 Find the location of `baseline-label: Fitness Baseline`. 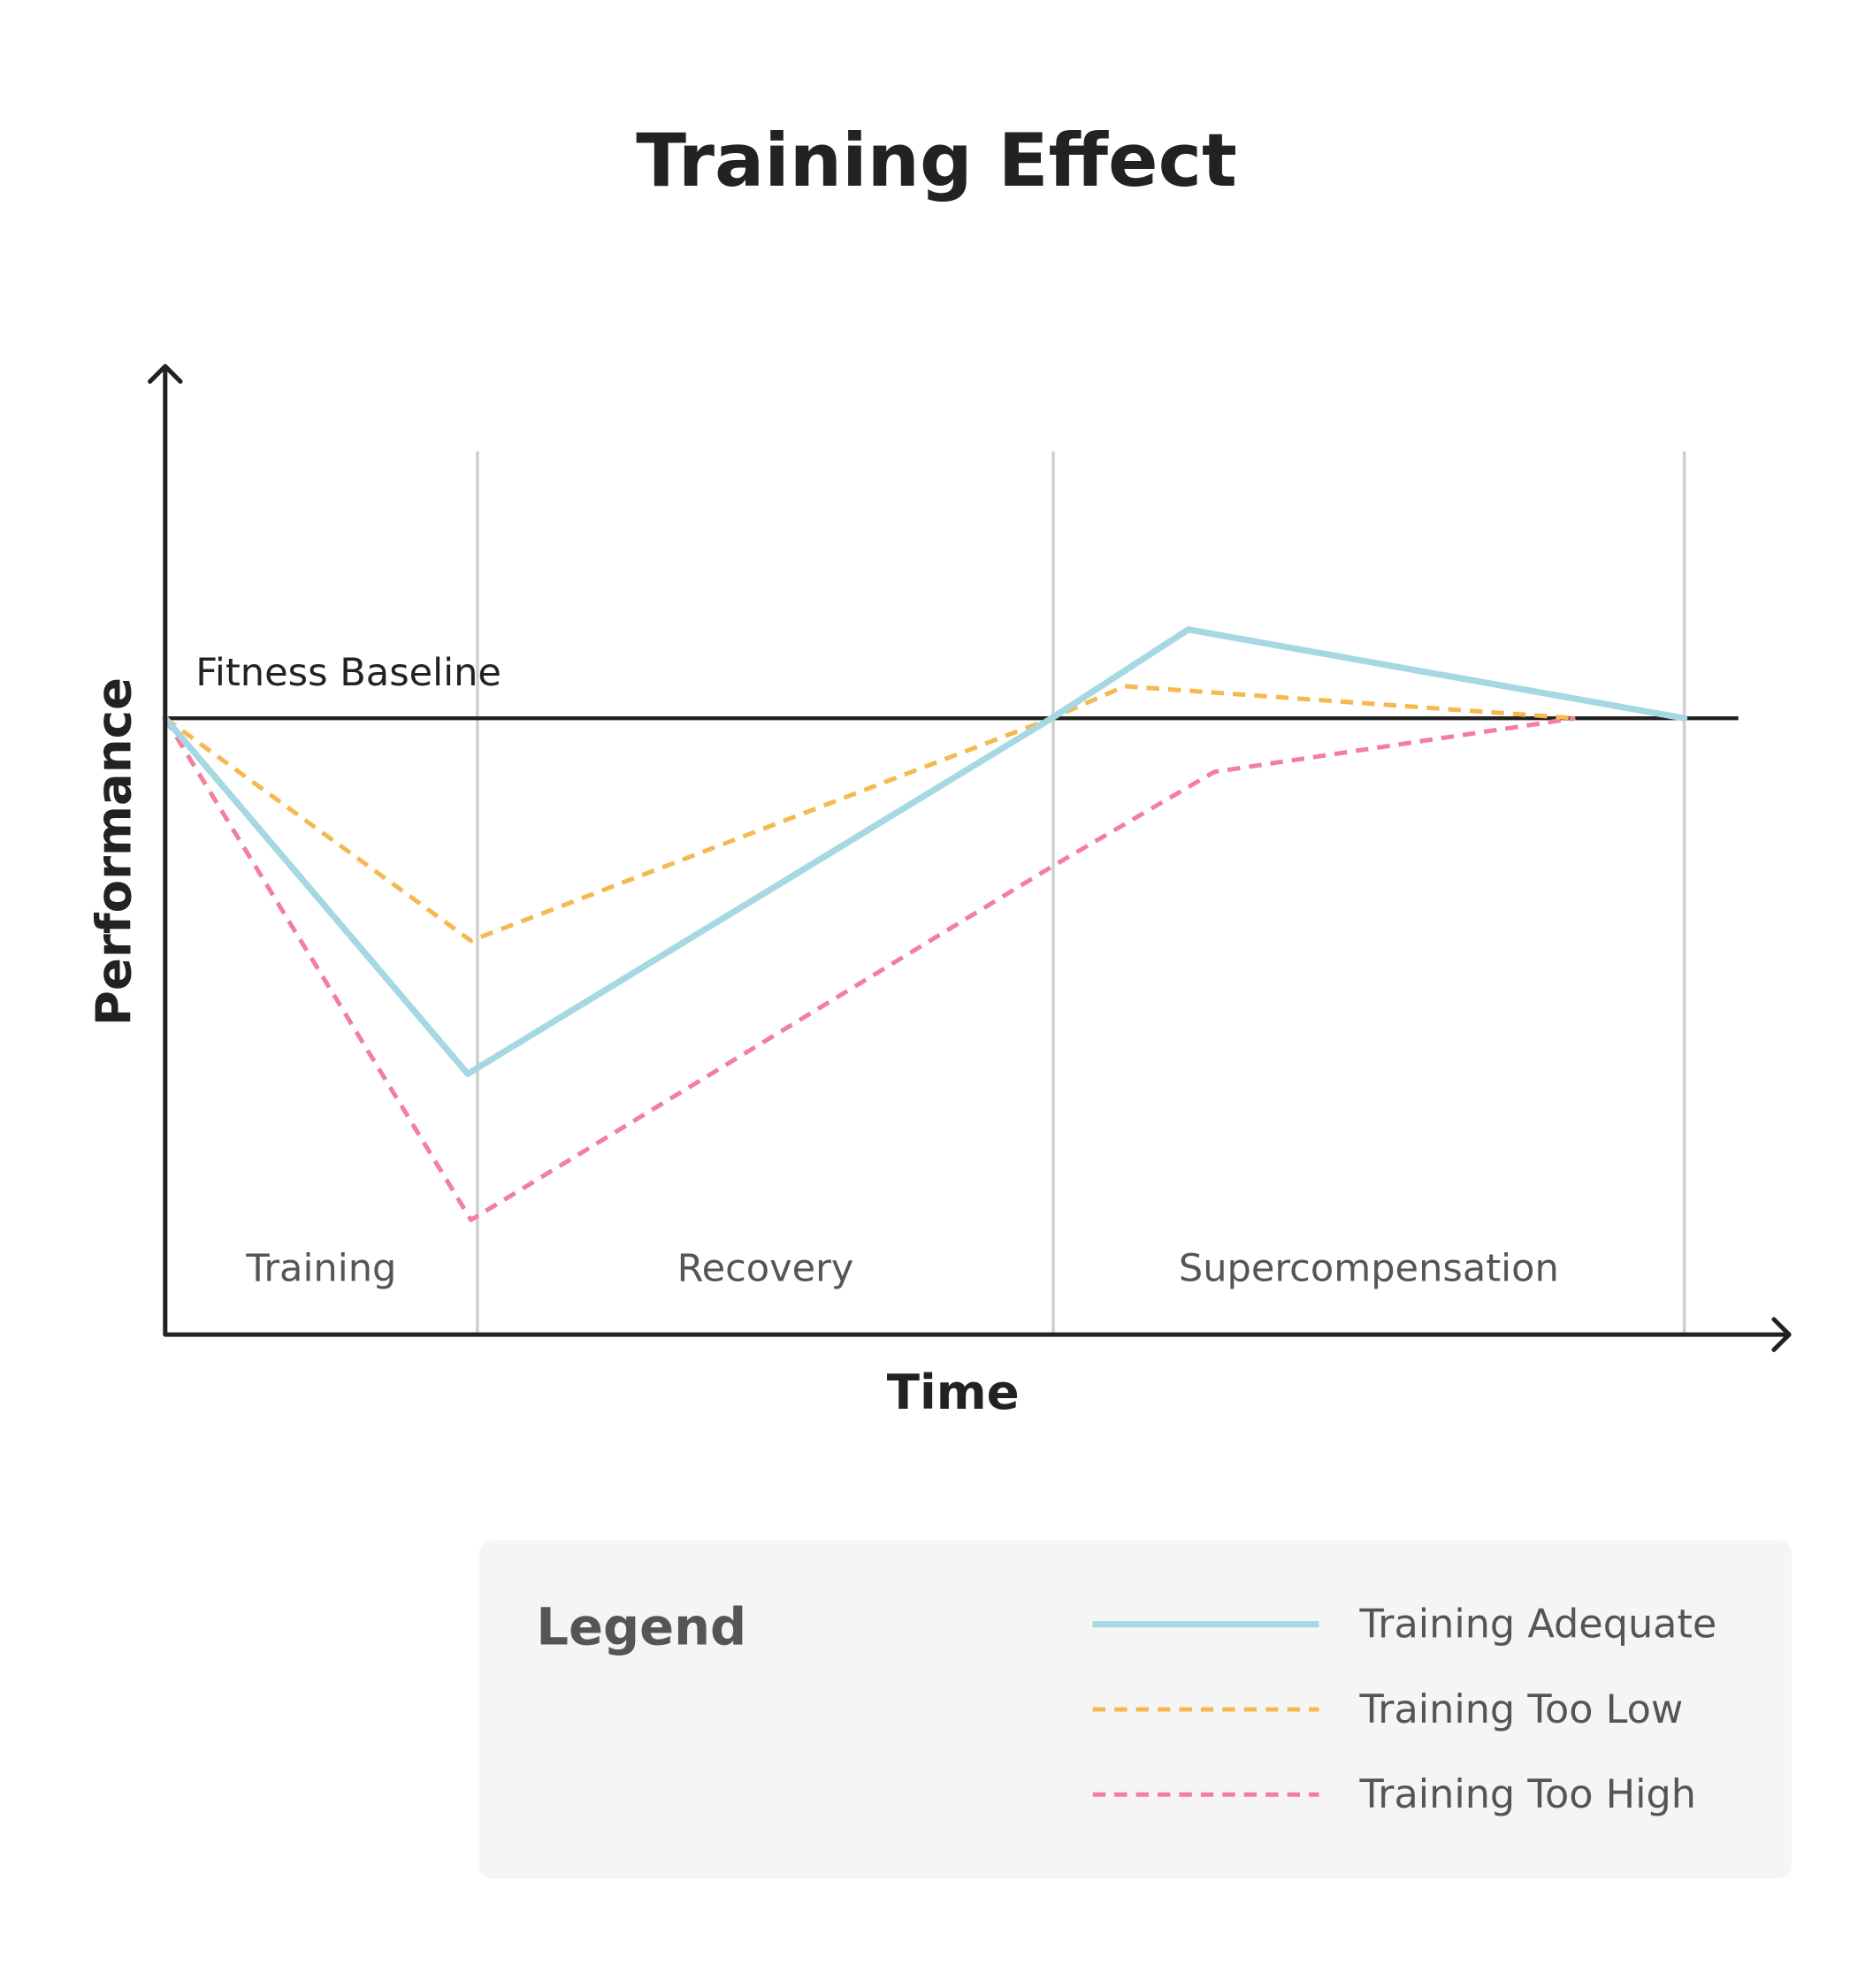

baseline-label: Fitness Baseline is located at coordinates (348, 673).